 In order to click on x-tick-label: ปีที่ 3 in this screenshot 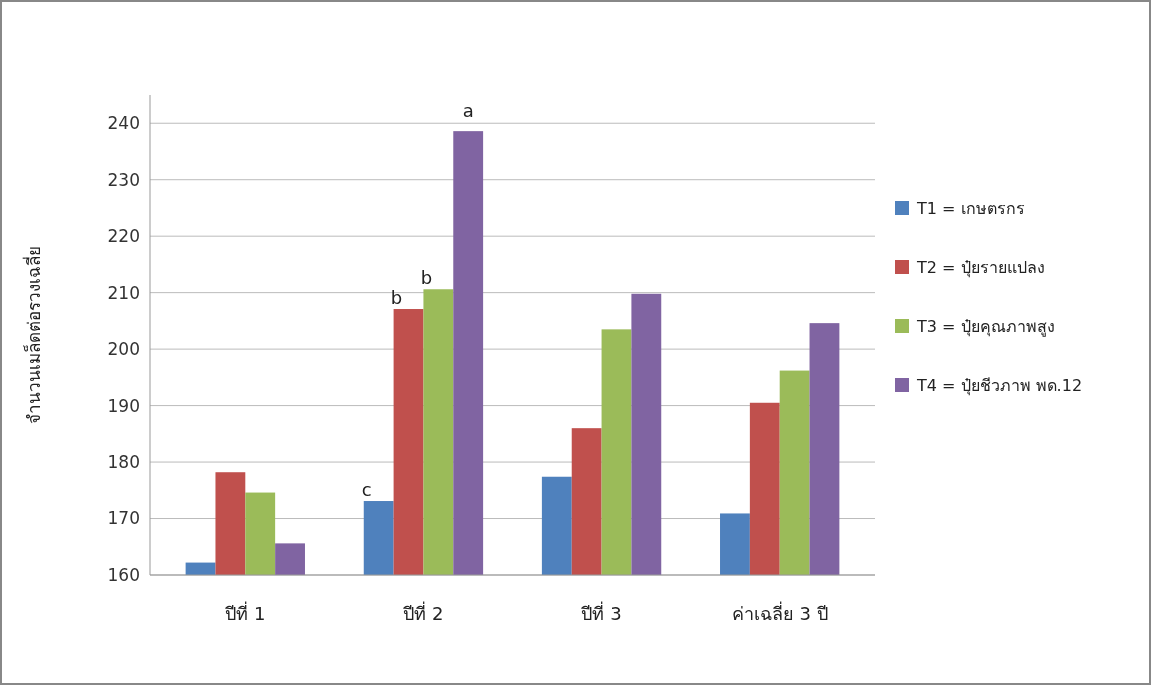, I will do `click(601, 612)`.